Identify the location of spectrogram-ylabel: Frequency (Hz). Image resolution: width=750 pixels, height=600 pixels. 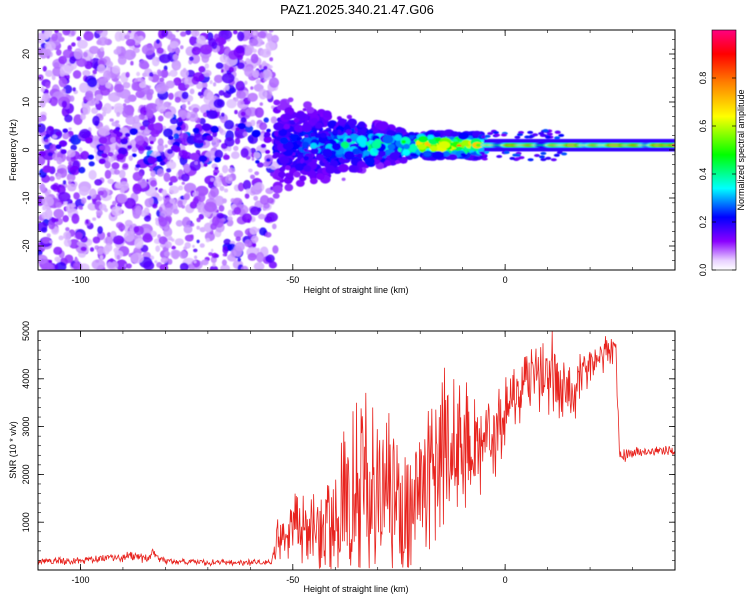
(13, 150).